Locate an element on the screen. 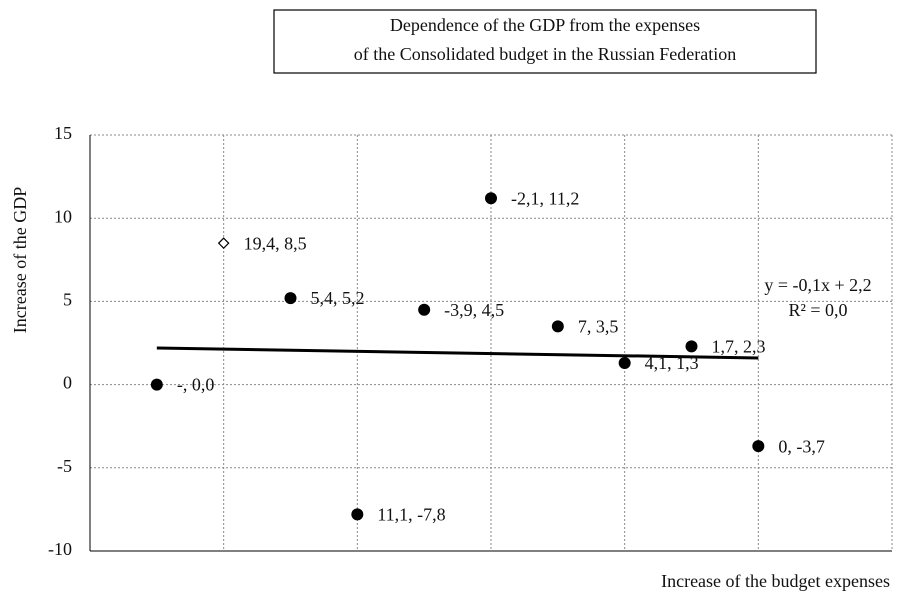 The width and height of the screenshot is (898, 597). data-label: 19,4, 8,5 is located at coordinates (275, 243).